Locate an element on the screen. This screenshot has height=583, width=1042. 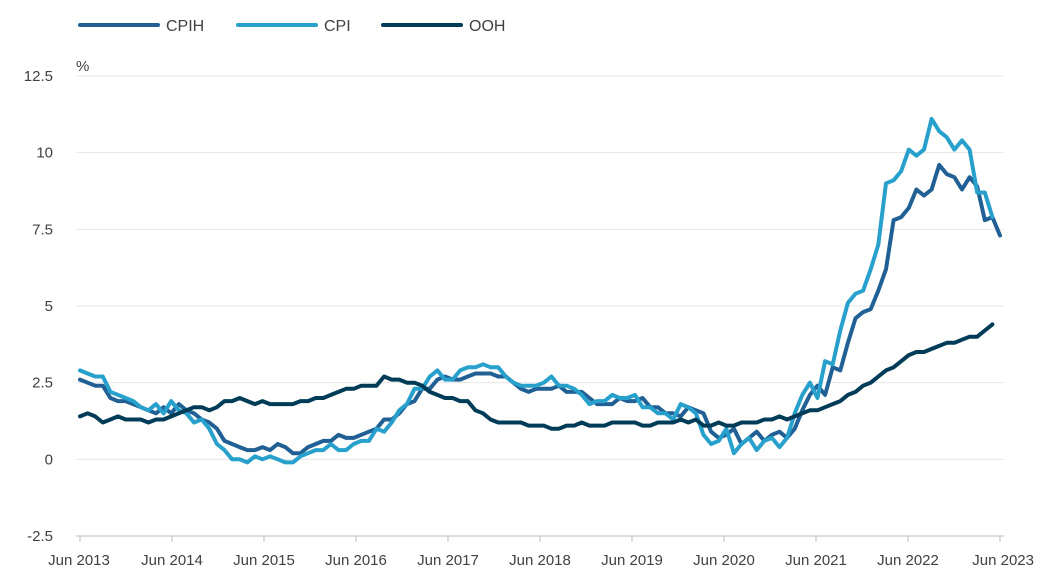
x-tick-label: Jun 2017 is located at coordinates (448, 560).